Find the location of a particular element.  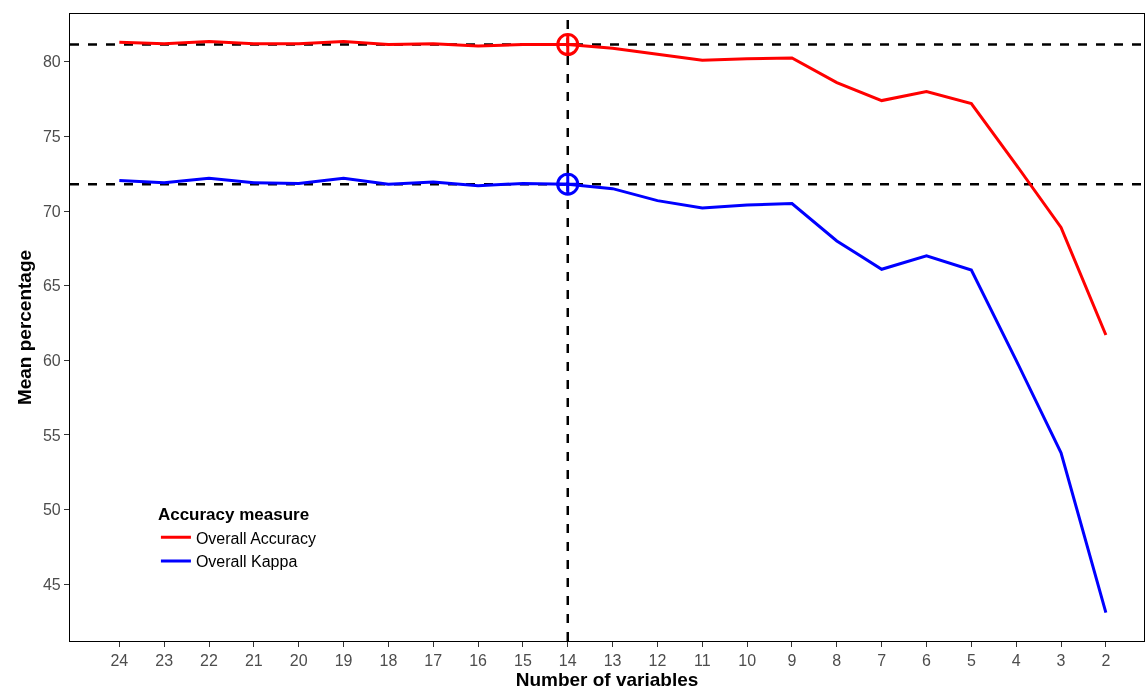

y-tick-label: 60 is located at coordinates (51, 360).